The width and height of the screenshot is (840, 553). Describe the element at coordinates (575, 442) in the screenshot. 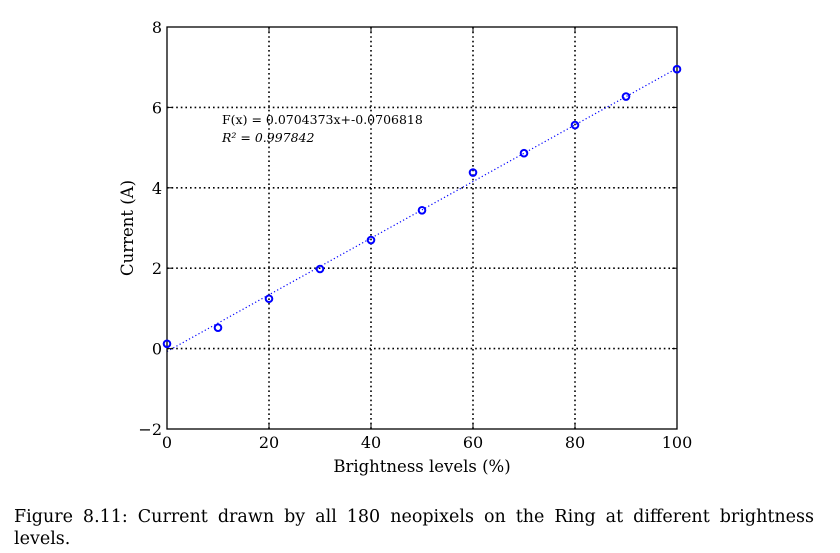

I see `x-tick-label: 80` at that location.